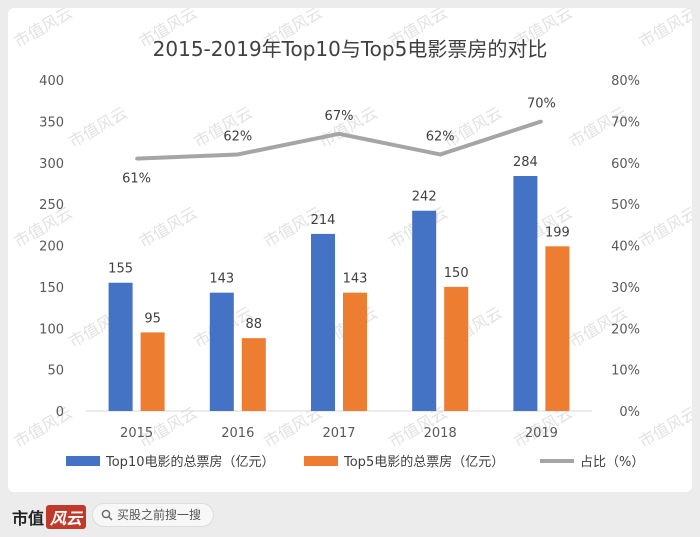 The width and height of the screenshot is (700, 537). What do you see at coordinates (541, 103) in the screenshot?
I see `line-data-label: 70%` at bounding box center [541, 103].